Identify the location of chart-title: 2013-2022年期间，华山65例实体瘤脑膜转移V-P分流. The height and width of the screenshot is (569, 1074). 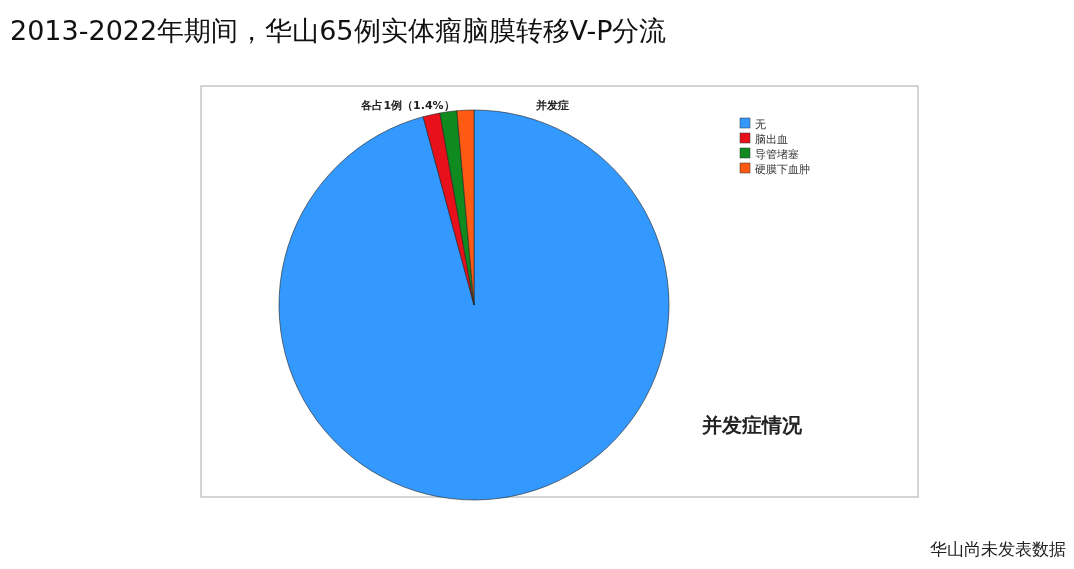
(338, 30).